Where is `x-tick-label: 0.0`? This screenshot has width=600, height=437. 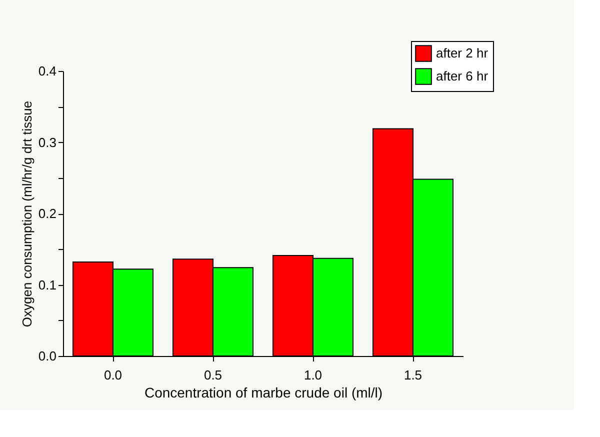
x-tick-label: 0.0 is located at coordinates (113, 375).